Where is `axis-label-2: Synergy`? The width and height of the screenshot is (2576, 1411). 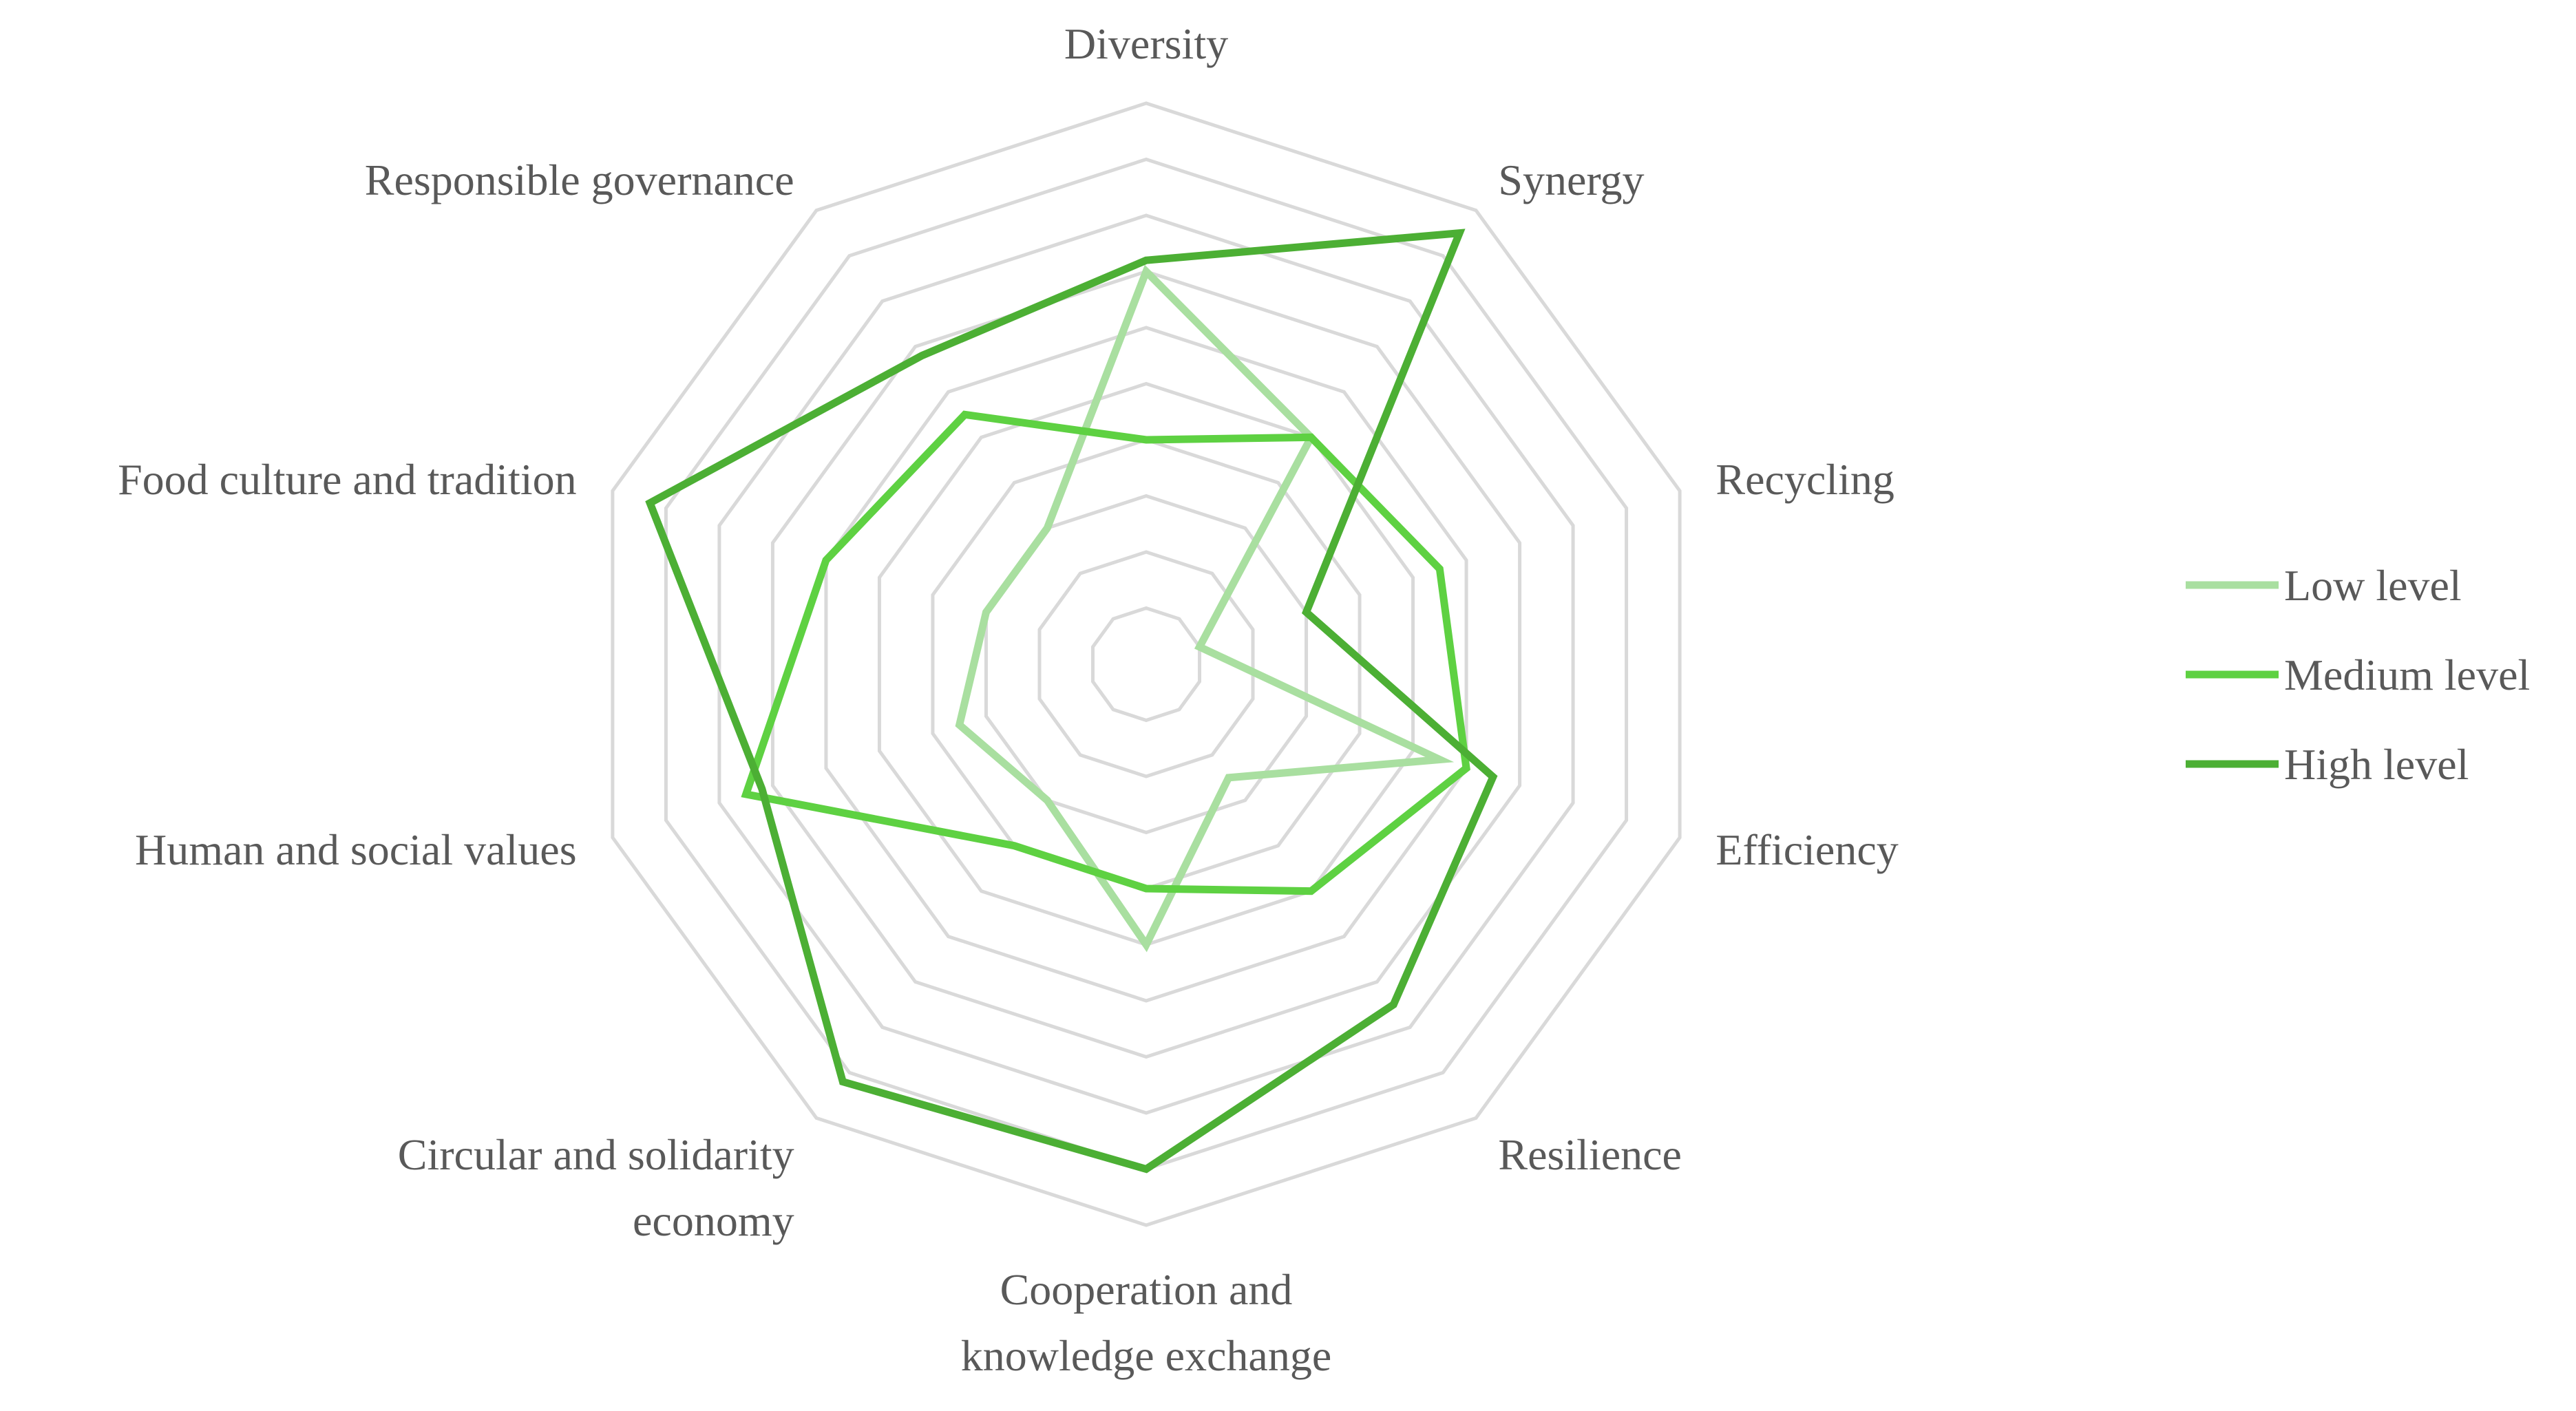 axis-label-2: Synergy is located at coordinates (1571, 180).